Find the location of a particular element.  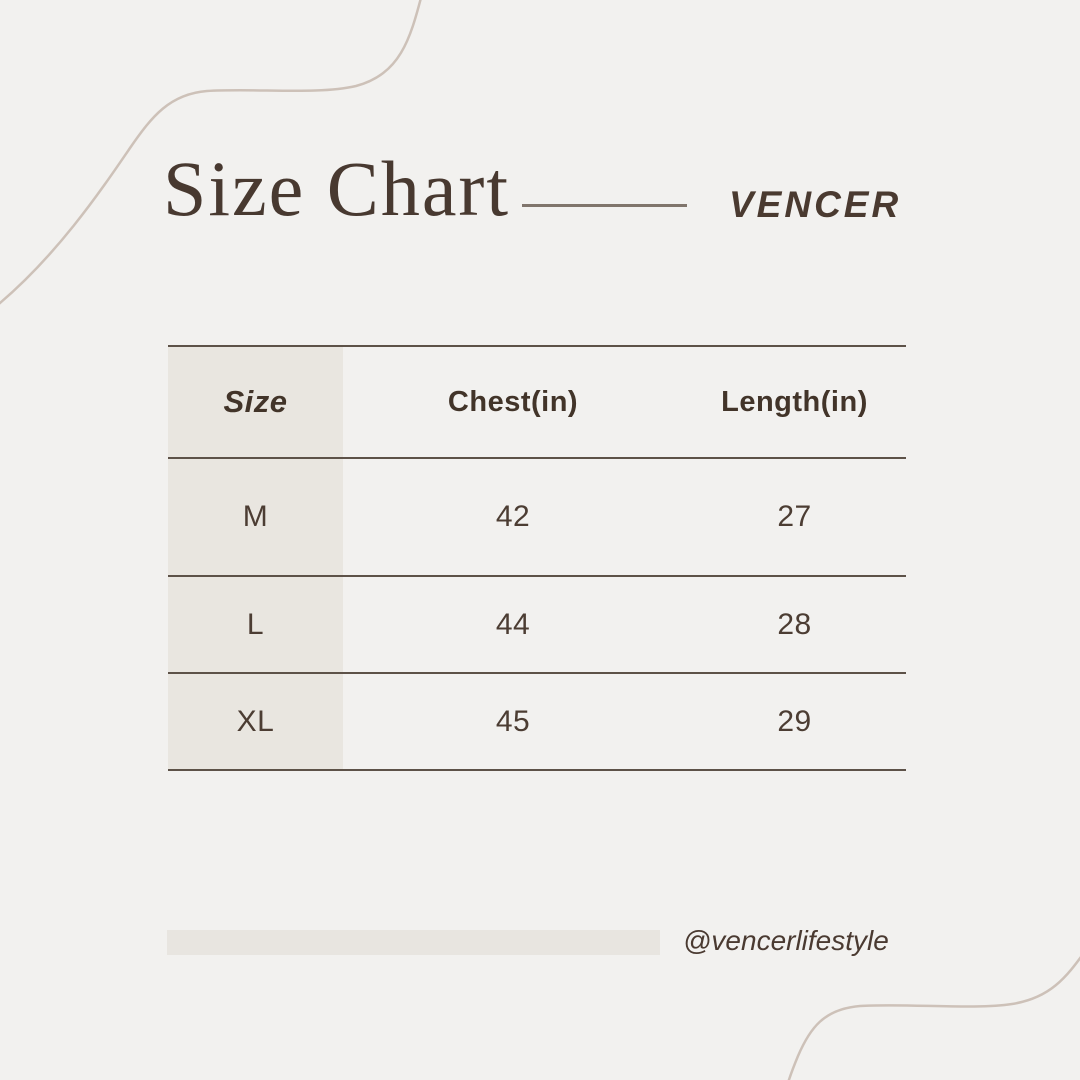

brand-name: VENCER is located at coordinates (815, 204).